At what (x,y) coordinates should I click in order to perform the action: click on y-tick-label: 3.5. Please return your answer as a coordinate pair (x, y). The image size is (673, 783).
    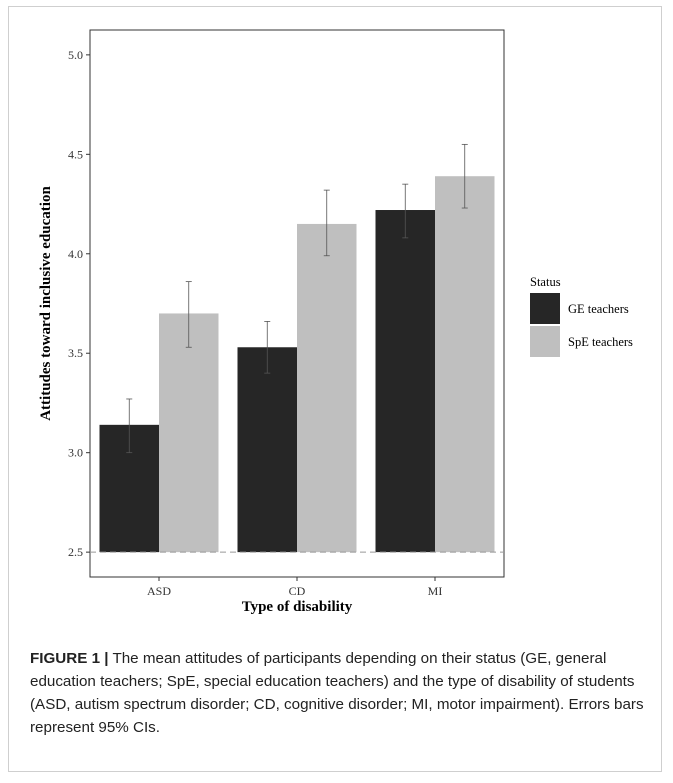
    Looking at the image, I should click on (75, 353).